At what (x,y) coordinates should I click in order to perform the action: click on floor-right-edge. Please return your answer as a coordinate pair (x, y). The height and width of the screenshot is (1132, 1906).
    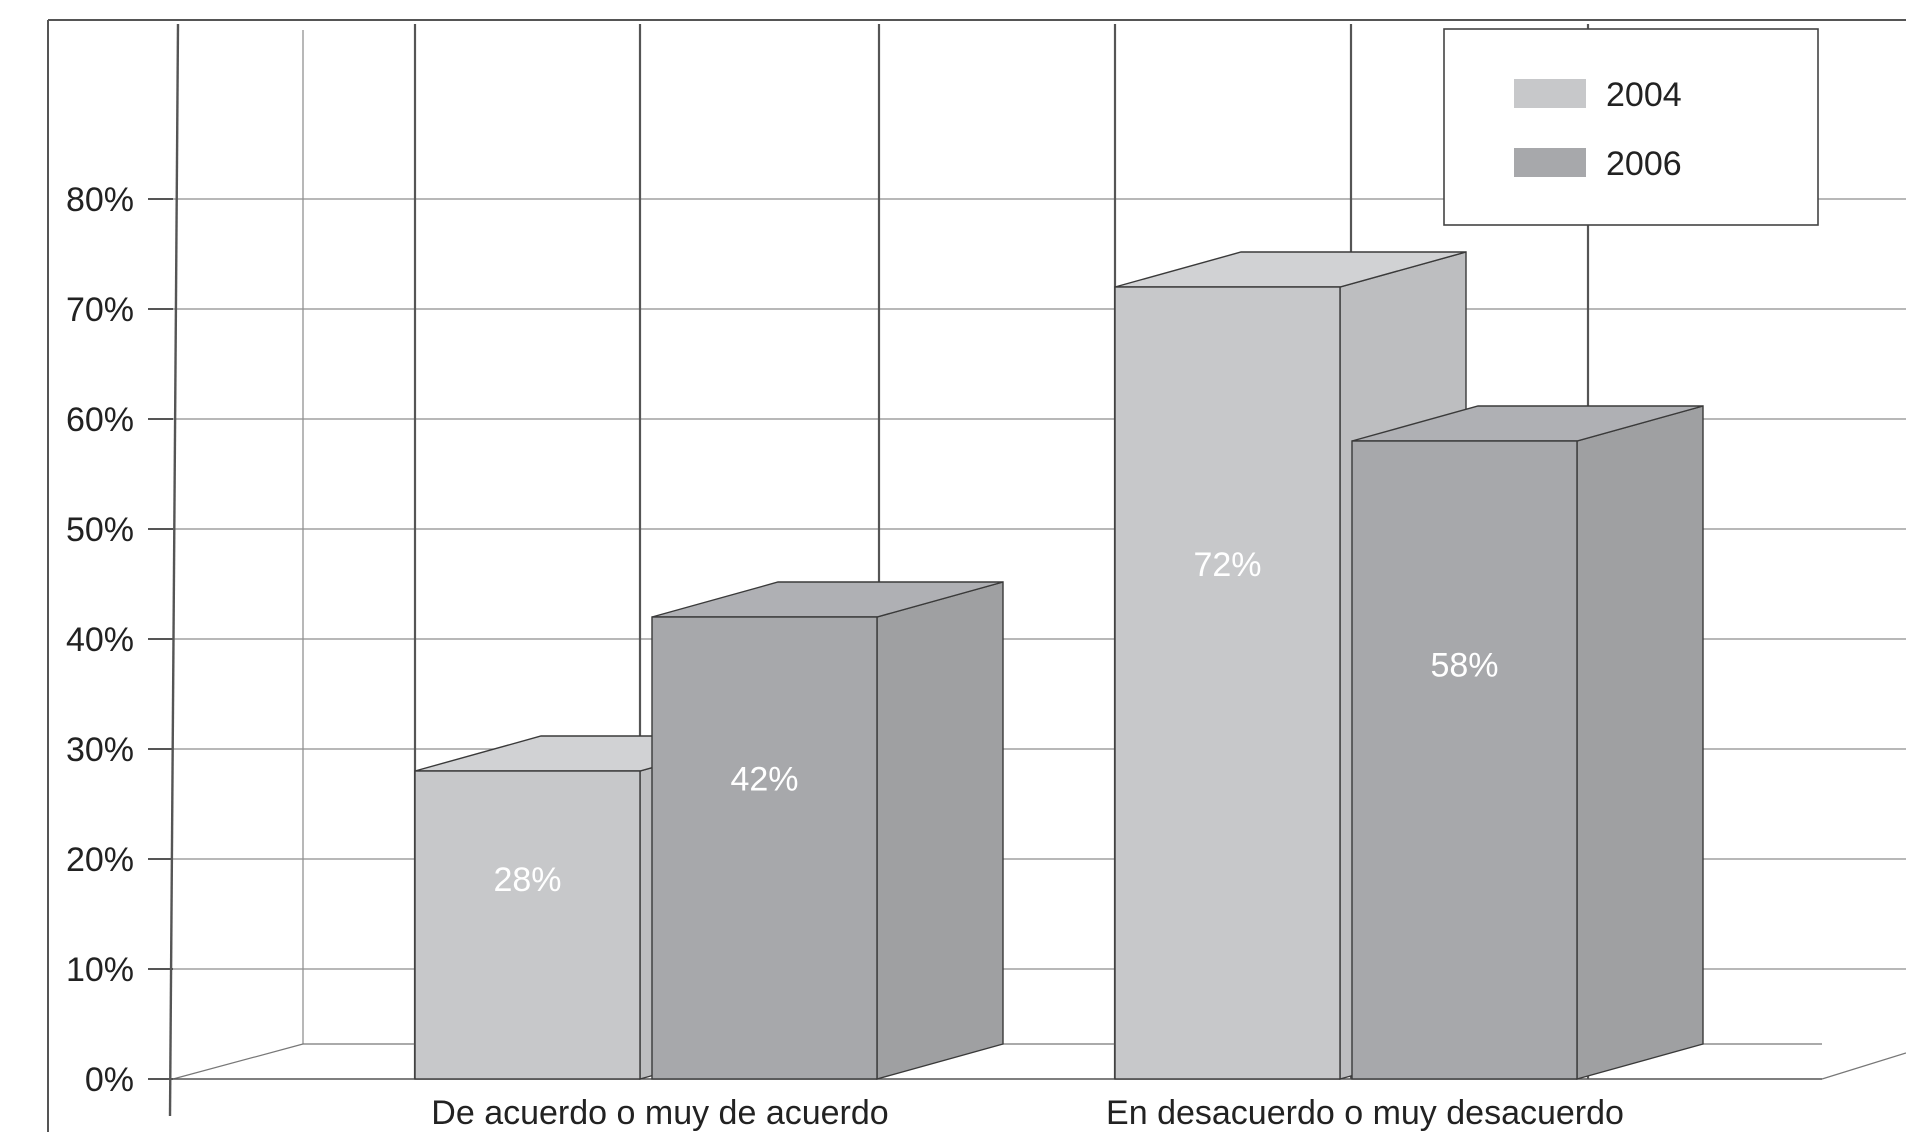
    Looking at the image, I should click on (1863, 1066).